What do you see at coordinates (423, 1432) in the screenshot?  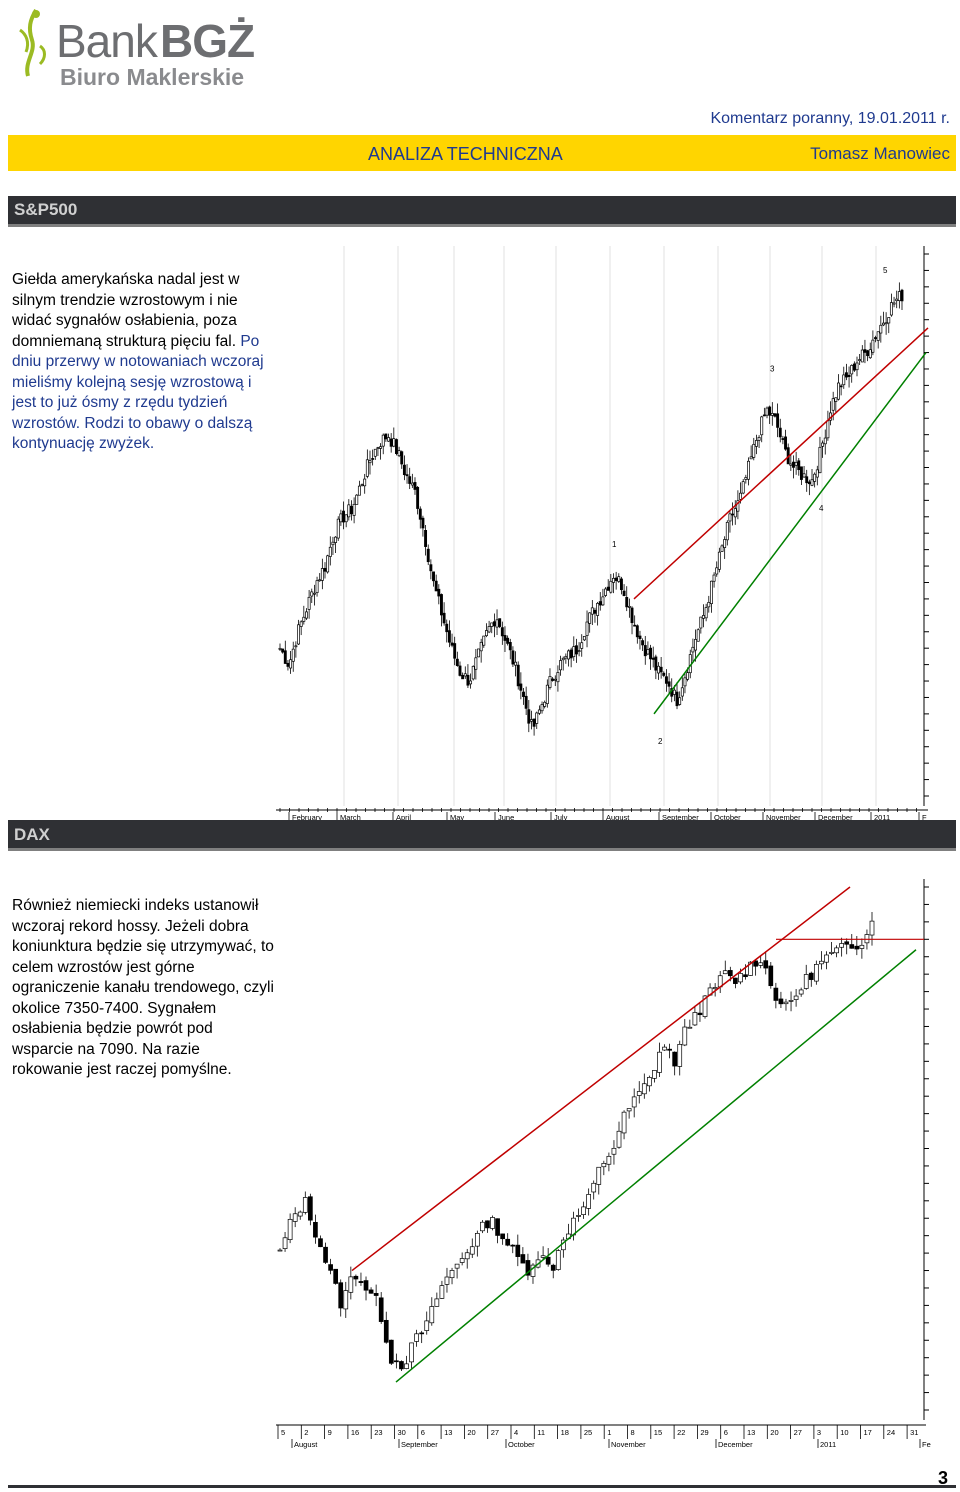 I see `x-day-label: 6` at bounding box center [423, 1432].